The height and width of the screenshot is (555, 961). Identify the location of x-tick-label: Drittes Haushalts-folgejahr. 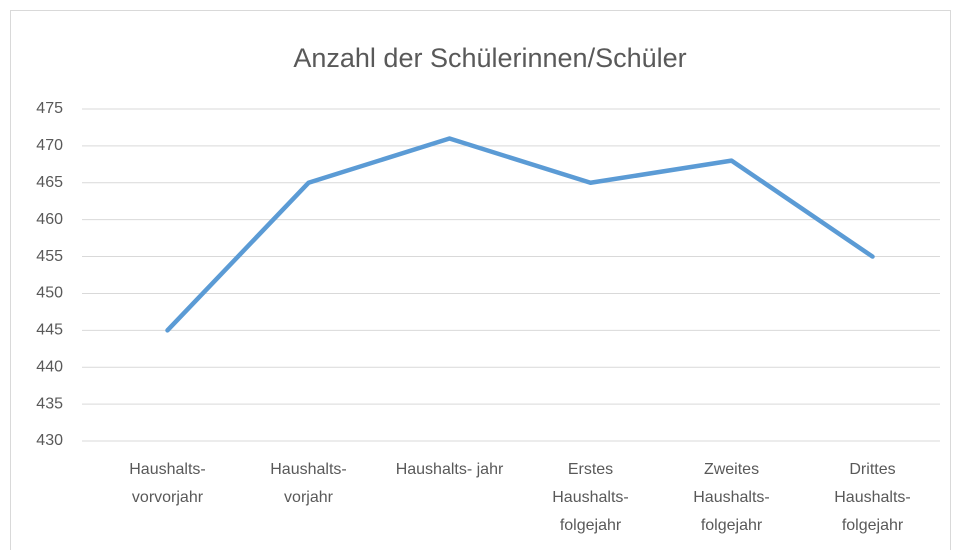
(872, 497).